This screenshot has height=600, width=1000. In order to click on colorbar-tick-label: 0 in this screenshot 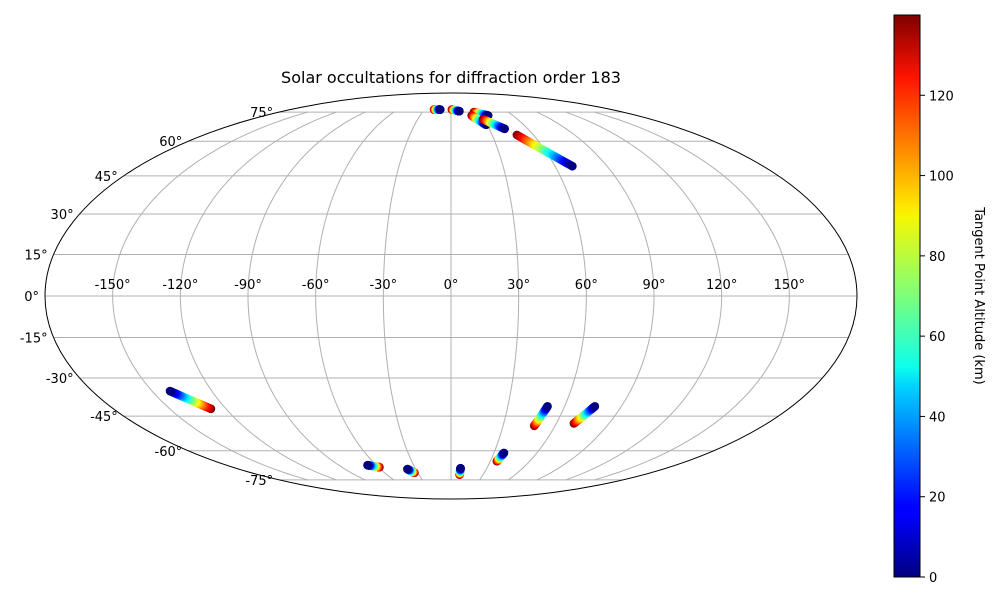, I will do `click(933, 578)`.